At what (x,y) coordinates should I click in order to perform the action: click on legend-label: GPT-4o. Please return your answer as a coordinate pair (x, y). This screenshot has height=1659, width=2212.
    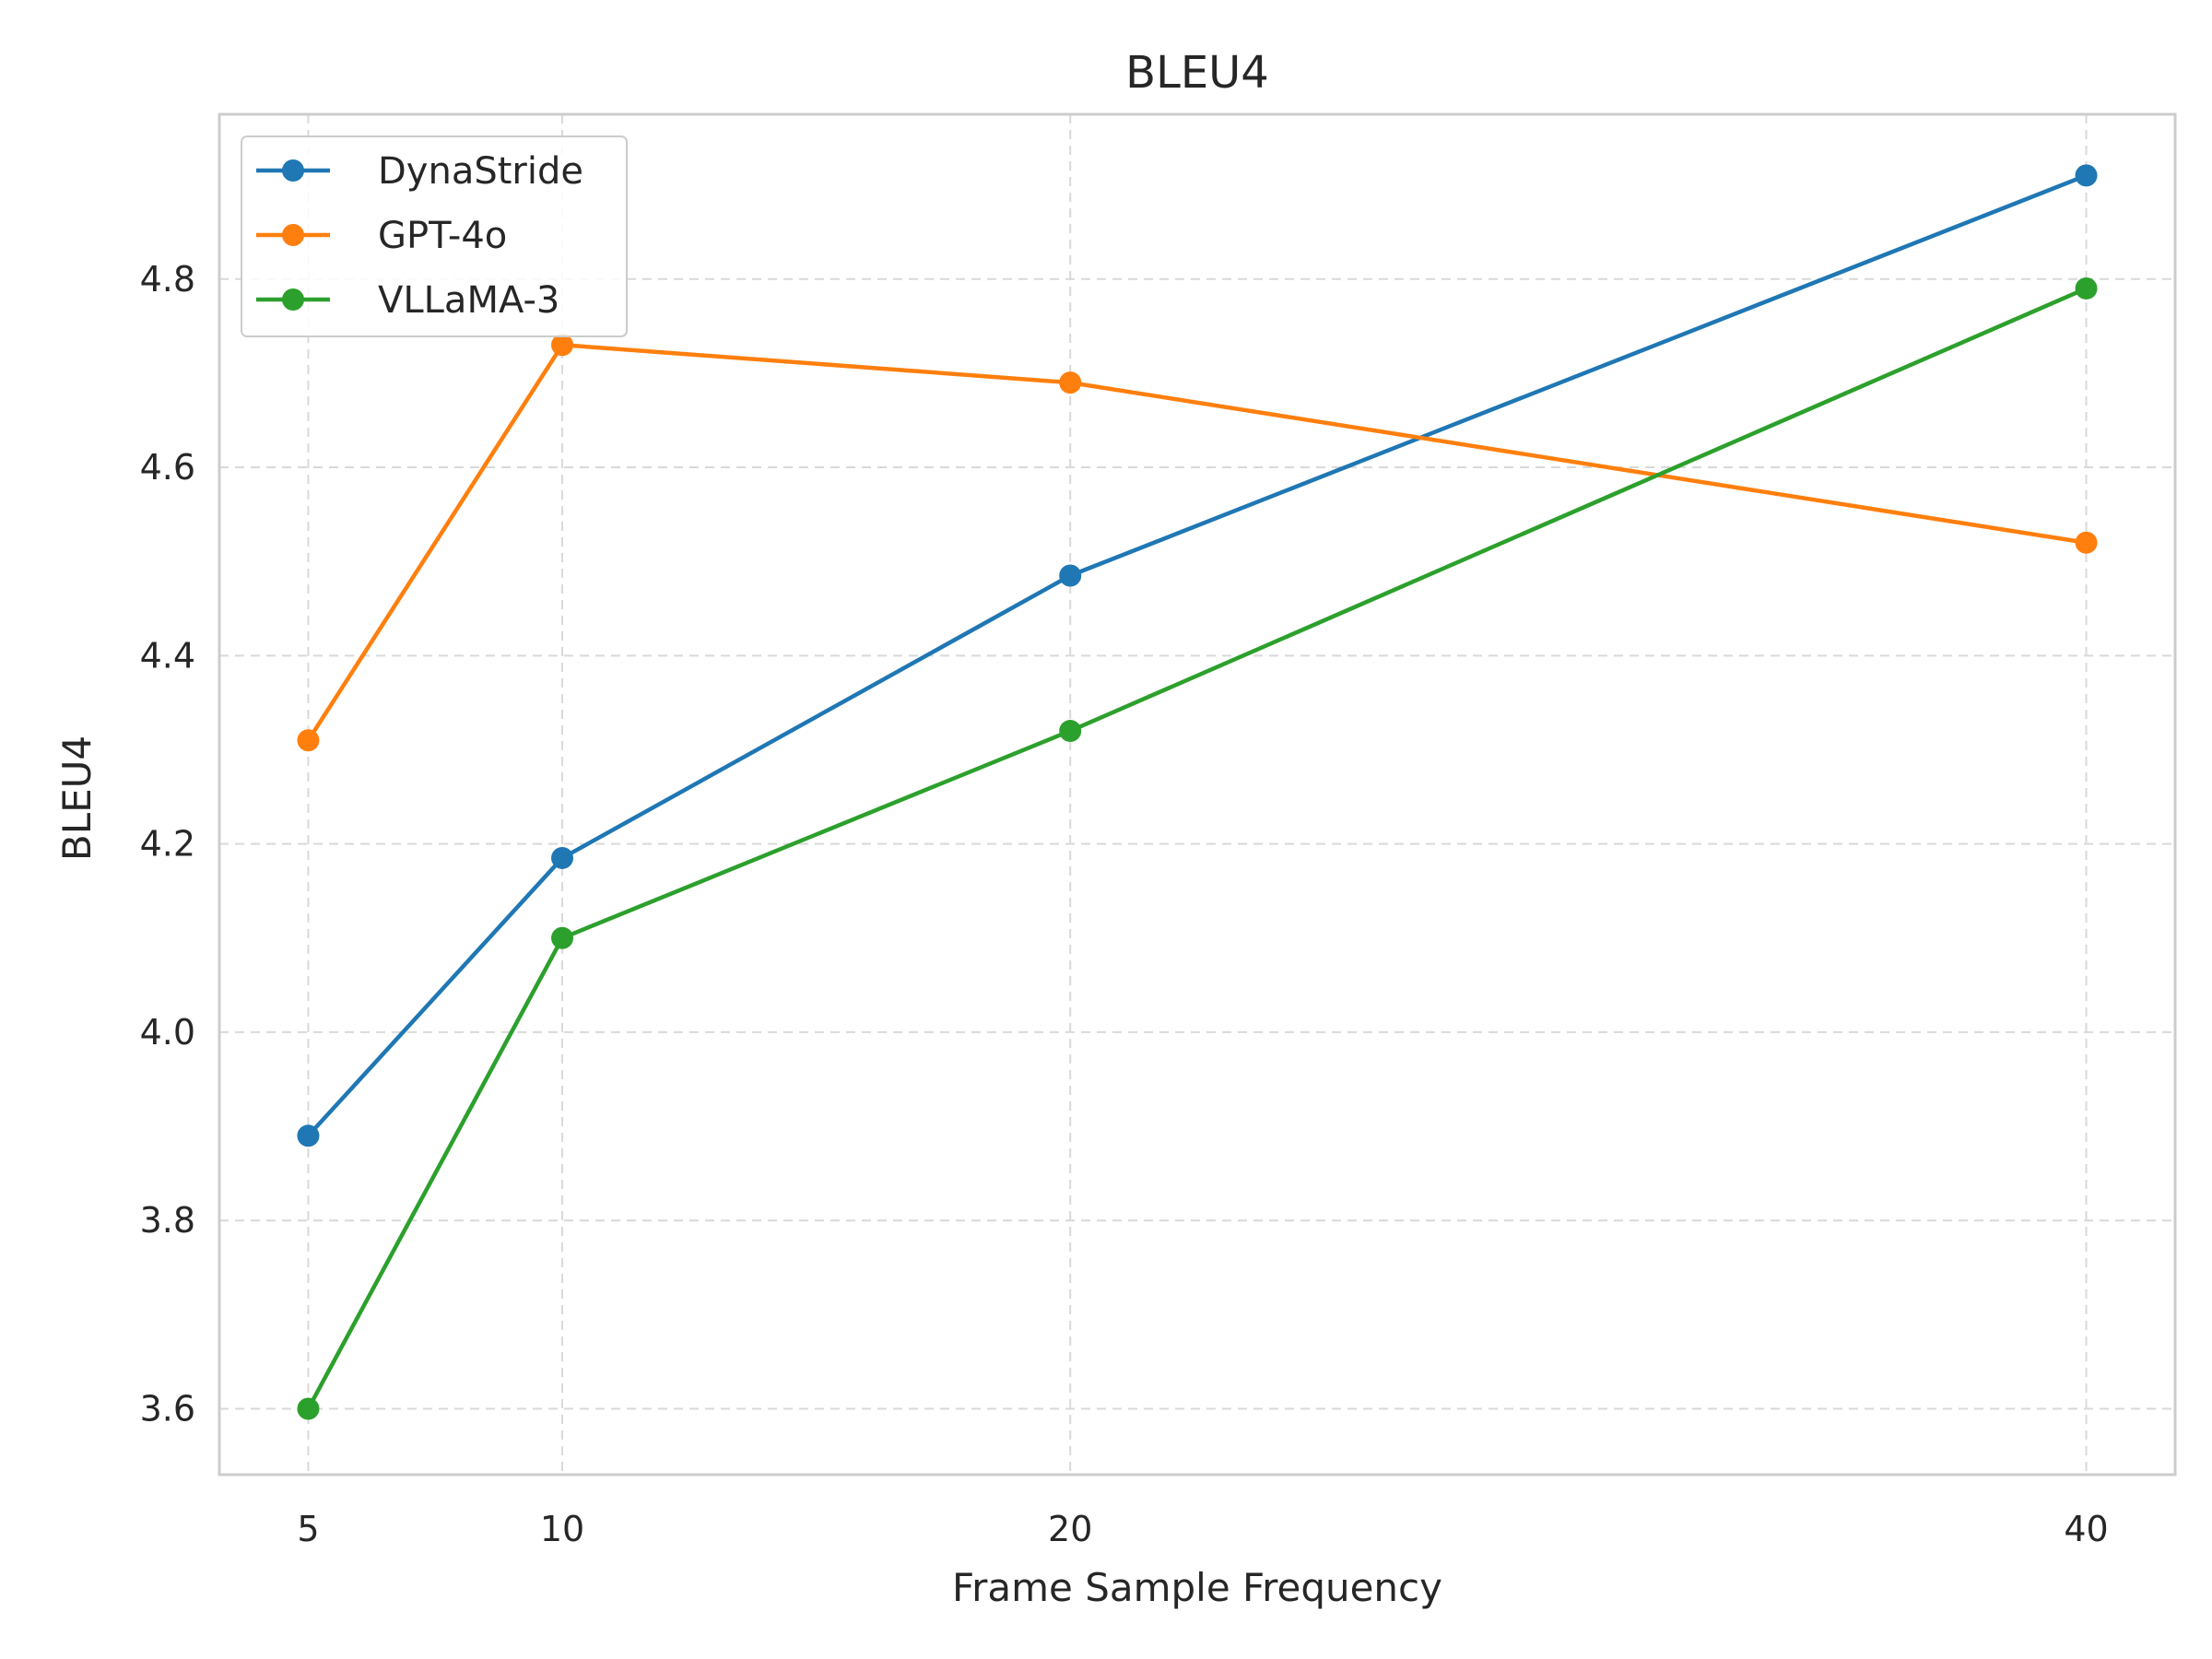
    Looking at the image, I should click on (442, 236).